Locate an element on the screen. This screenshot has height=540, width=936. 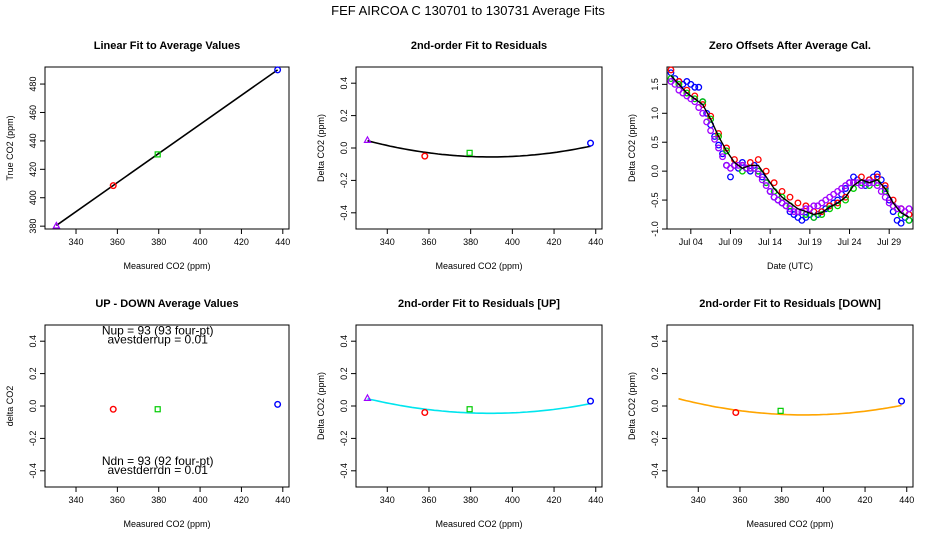
y-axis-label: True CO2 (ppm) is located at coordinates (10, 147).